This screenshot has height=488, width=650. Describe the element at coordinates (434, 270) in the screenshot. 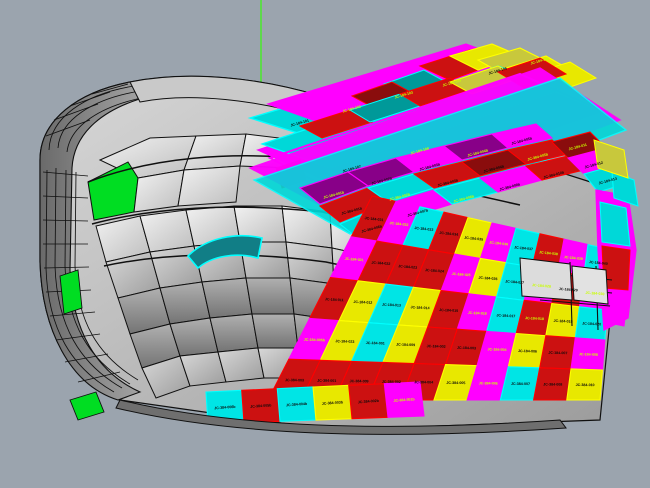

I see `panel-label: JC-184-024` at that location.